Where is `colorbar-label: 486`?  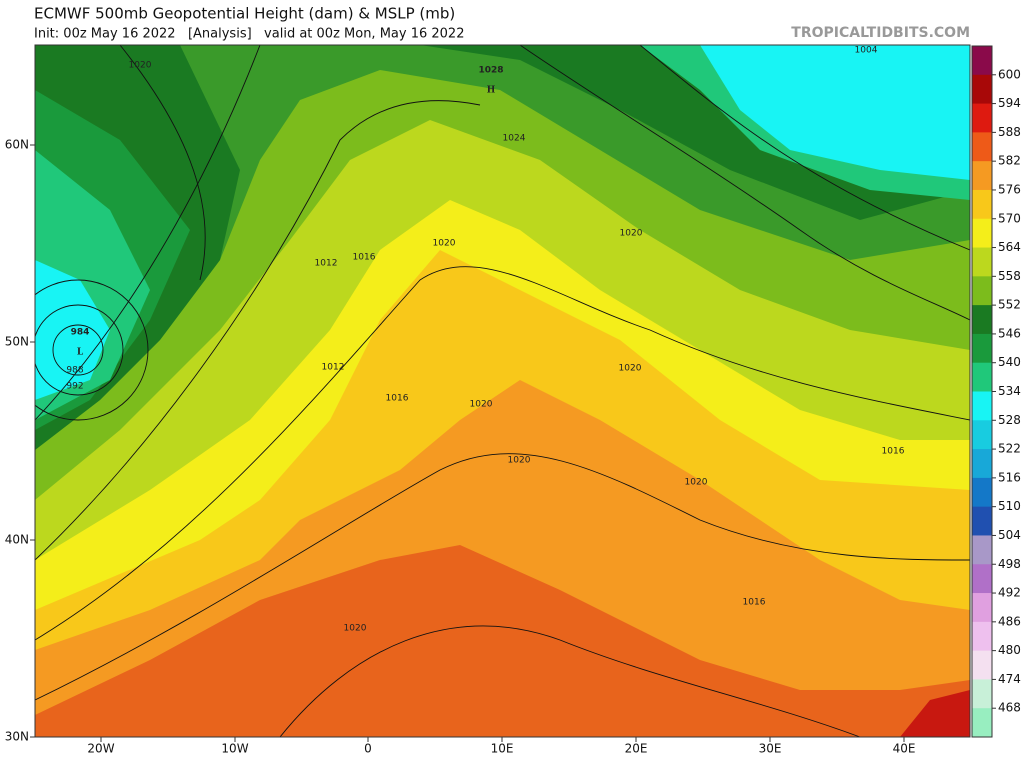 colorbar-label: 486 is located at coordinates (1009, 621).